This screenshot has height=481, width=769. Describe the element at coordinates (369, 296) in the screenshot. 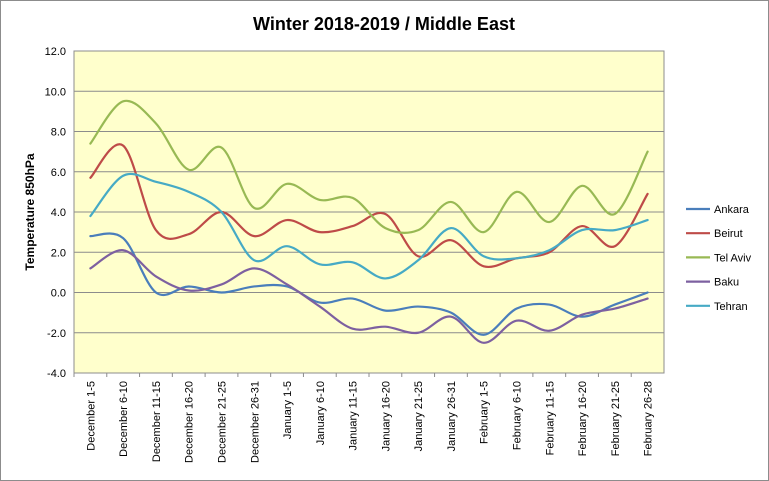

I see `series-line-baku` at that location.